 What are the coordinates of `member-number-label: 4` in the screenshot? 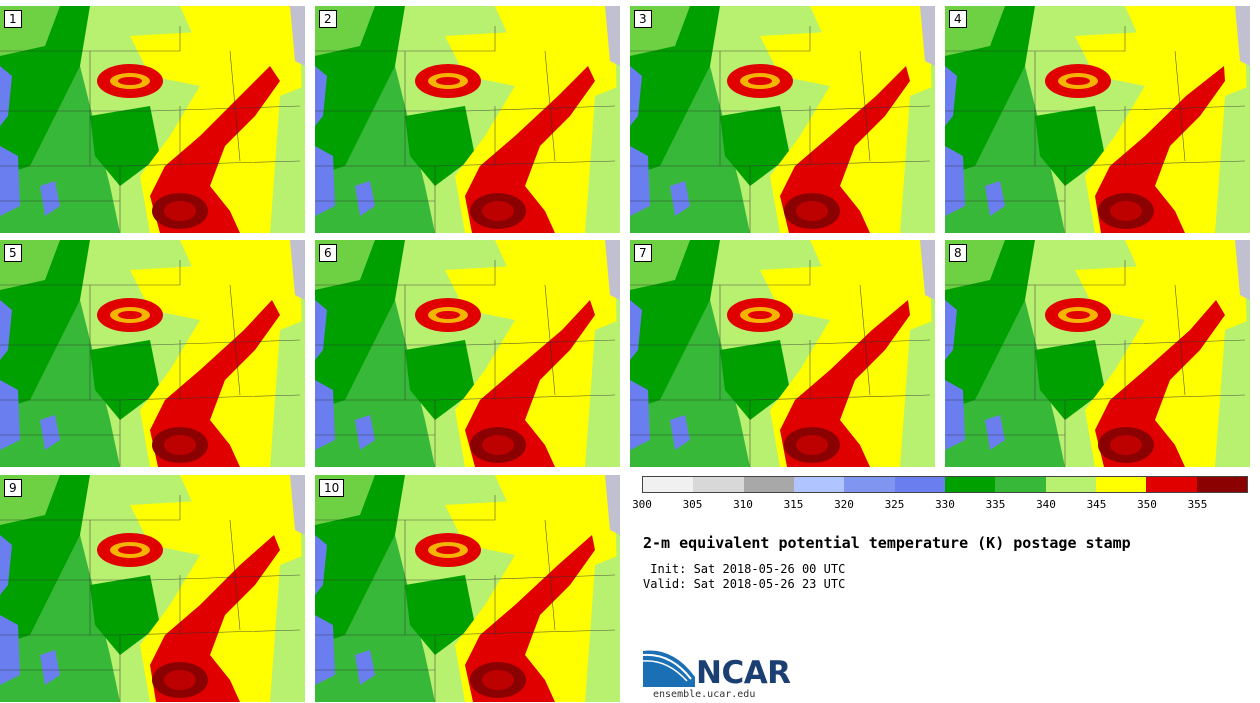 It's located at (958, 19).